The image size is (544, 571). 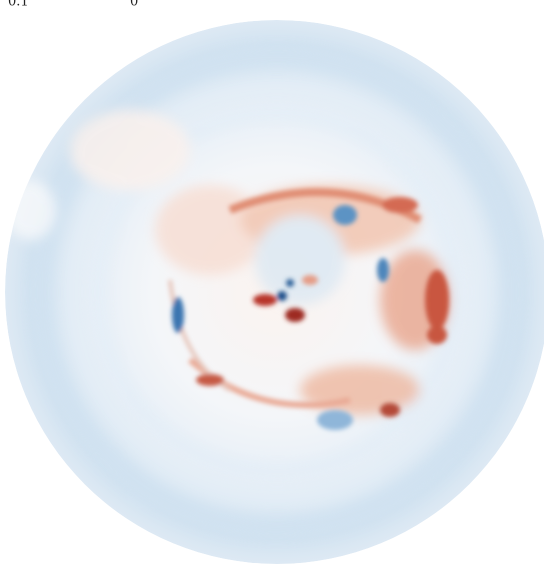 What do you see at coordinates (18, 5) in the screenshot?
I see `colorbar-tick-label: 0.1` at bounding box center [18, 5].